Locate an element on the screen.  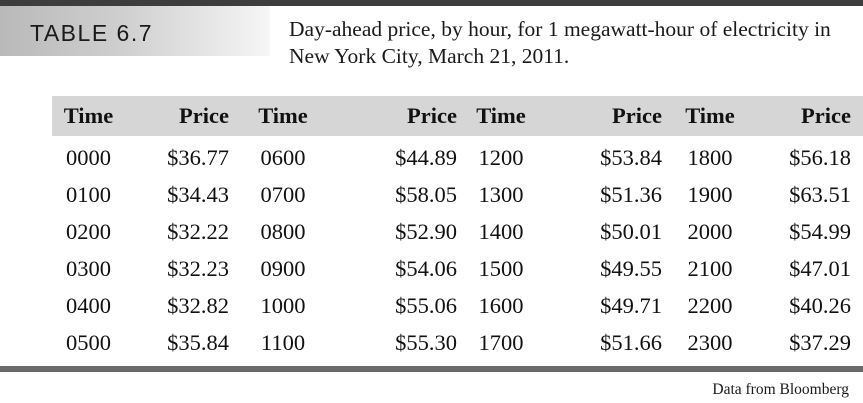
price-cell: $34.43 is located at coordinates (198, 194).